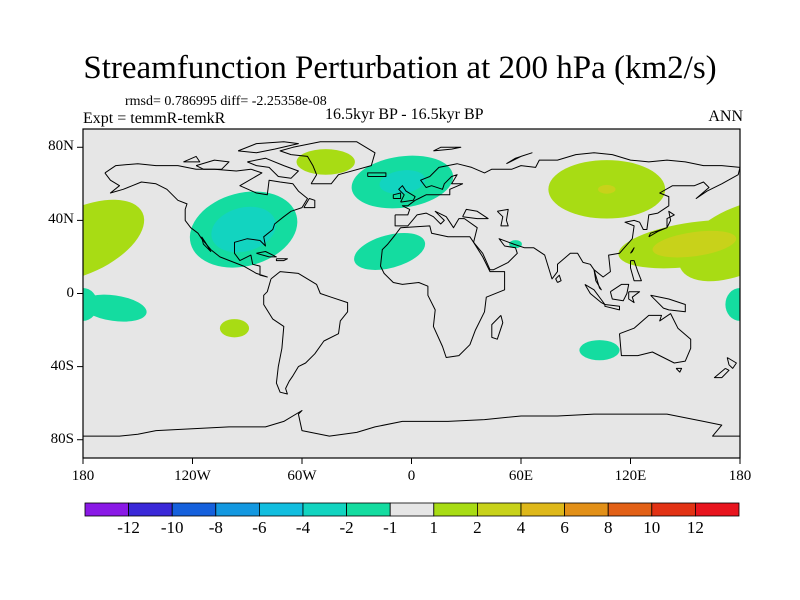 Image resolution: width=800 pixels, height=600 pixels. What do you see at coordinates (390, 527) in the screenshot?
I see `colorbar-label: -1` at bounding box center [390, 527].